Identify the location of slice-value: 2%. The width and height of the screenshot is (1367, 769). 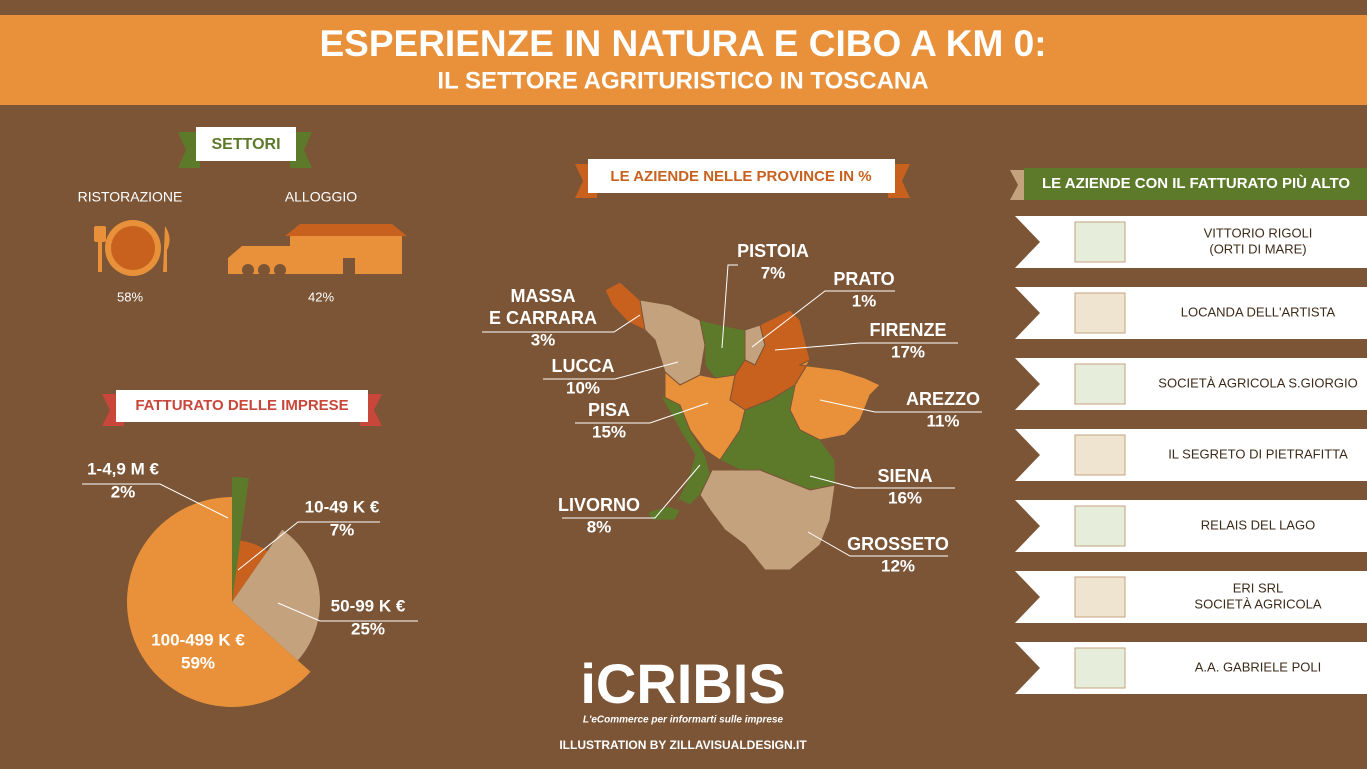
(123, 491).